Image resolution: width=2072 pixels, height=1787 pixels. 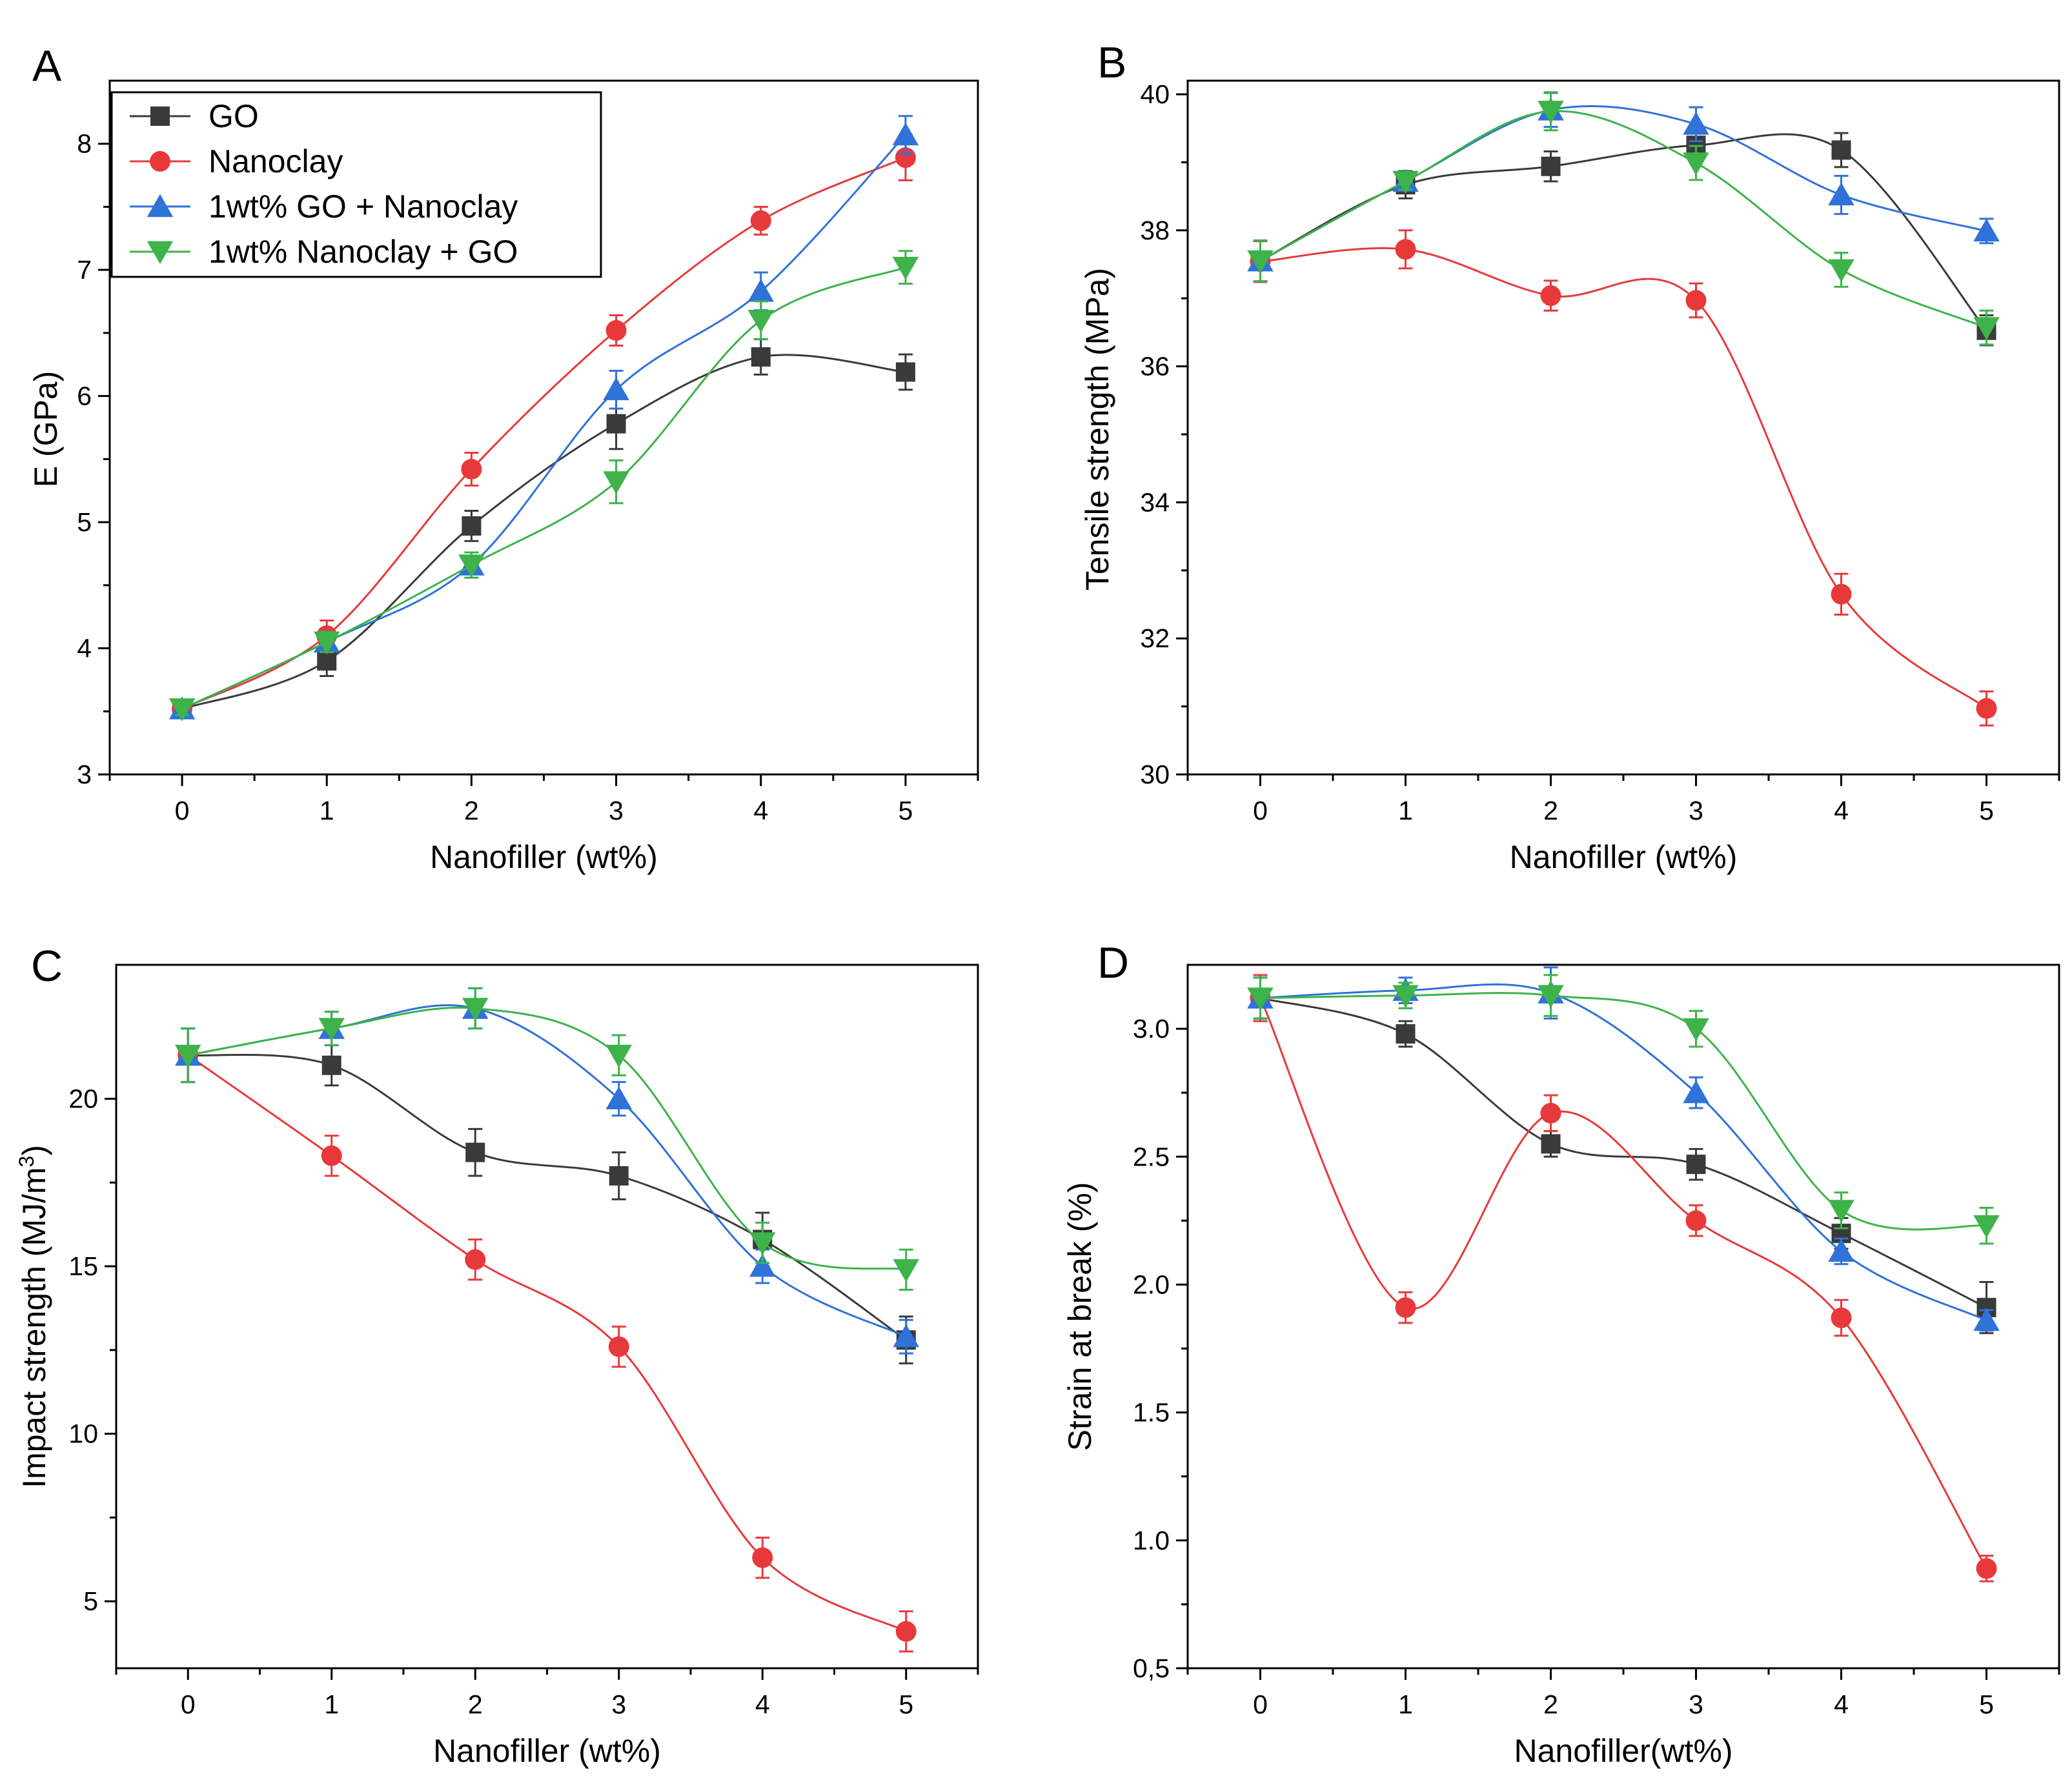 What do you see at coordinates (1155, 774) in the screenshot?
I see `y-tick-label: 30` at bounding box center [1155, 774].